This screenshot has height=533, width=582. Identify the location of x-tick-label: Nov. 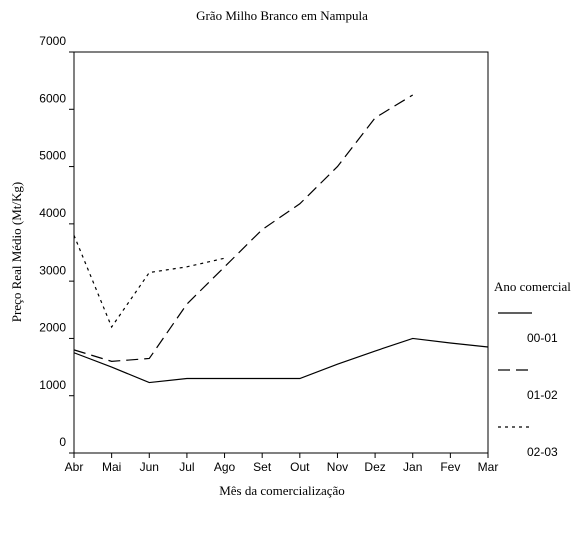
(337, 467).